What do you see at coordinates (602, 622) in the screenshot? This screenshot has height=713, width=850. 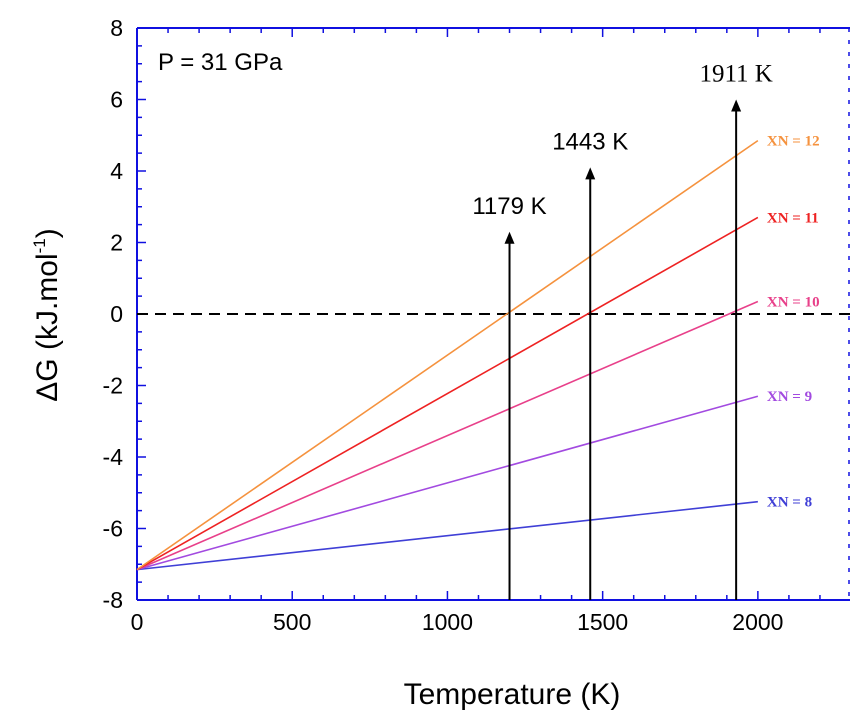 I see `x-tick-label: 1500` at bounding box center [602, 622].